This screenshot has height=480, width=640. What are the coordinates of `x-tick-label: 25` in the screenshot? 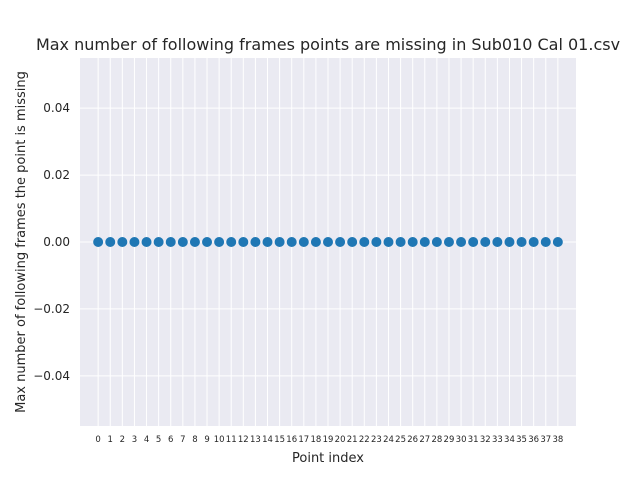 It's located at (400, 440).